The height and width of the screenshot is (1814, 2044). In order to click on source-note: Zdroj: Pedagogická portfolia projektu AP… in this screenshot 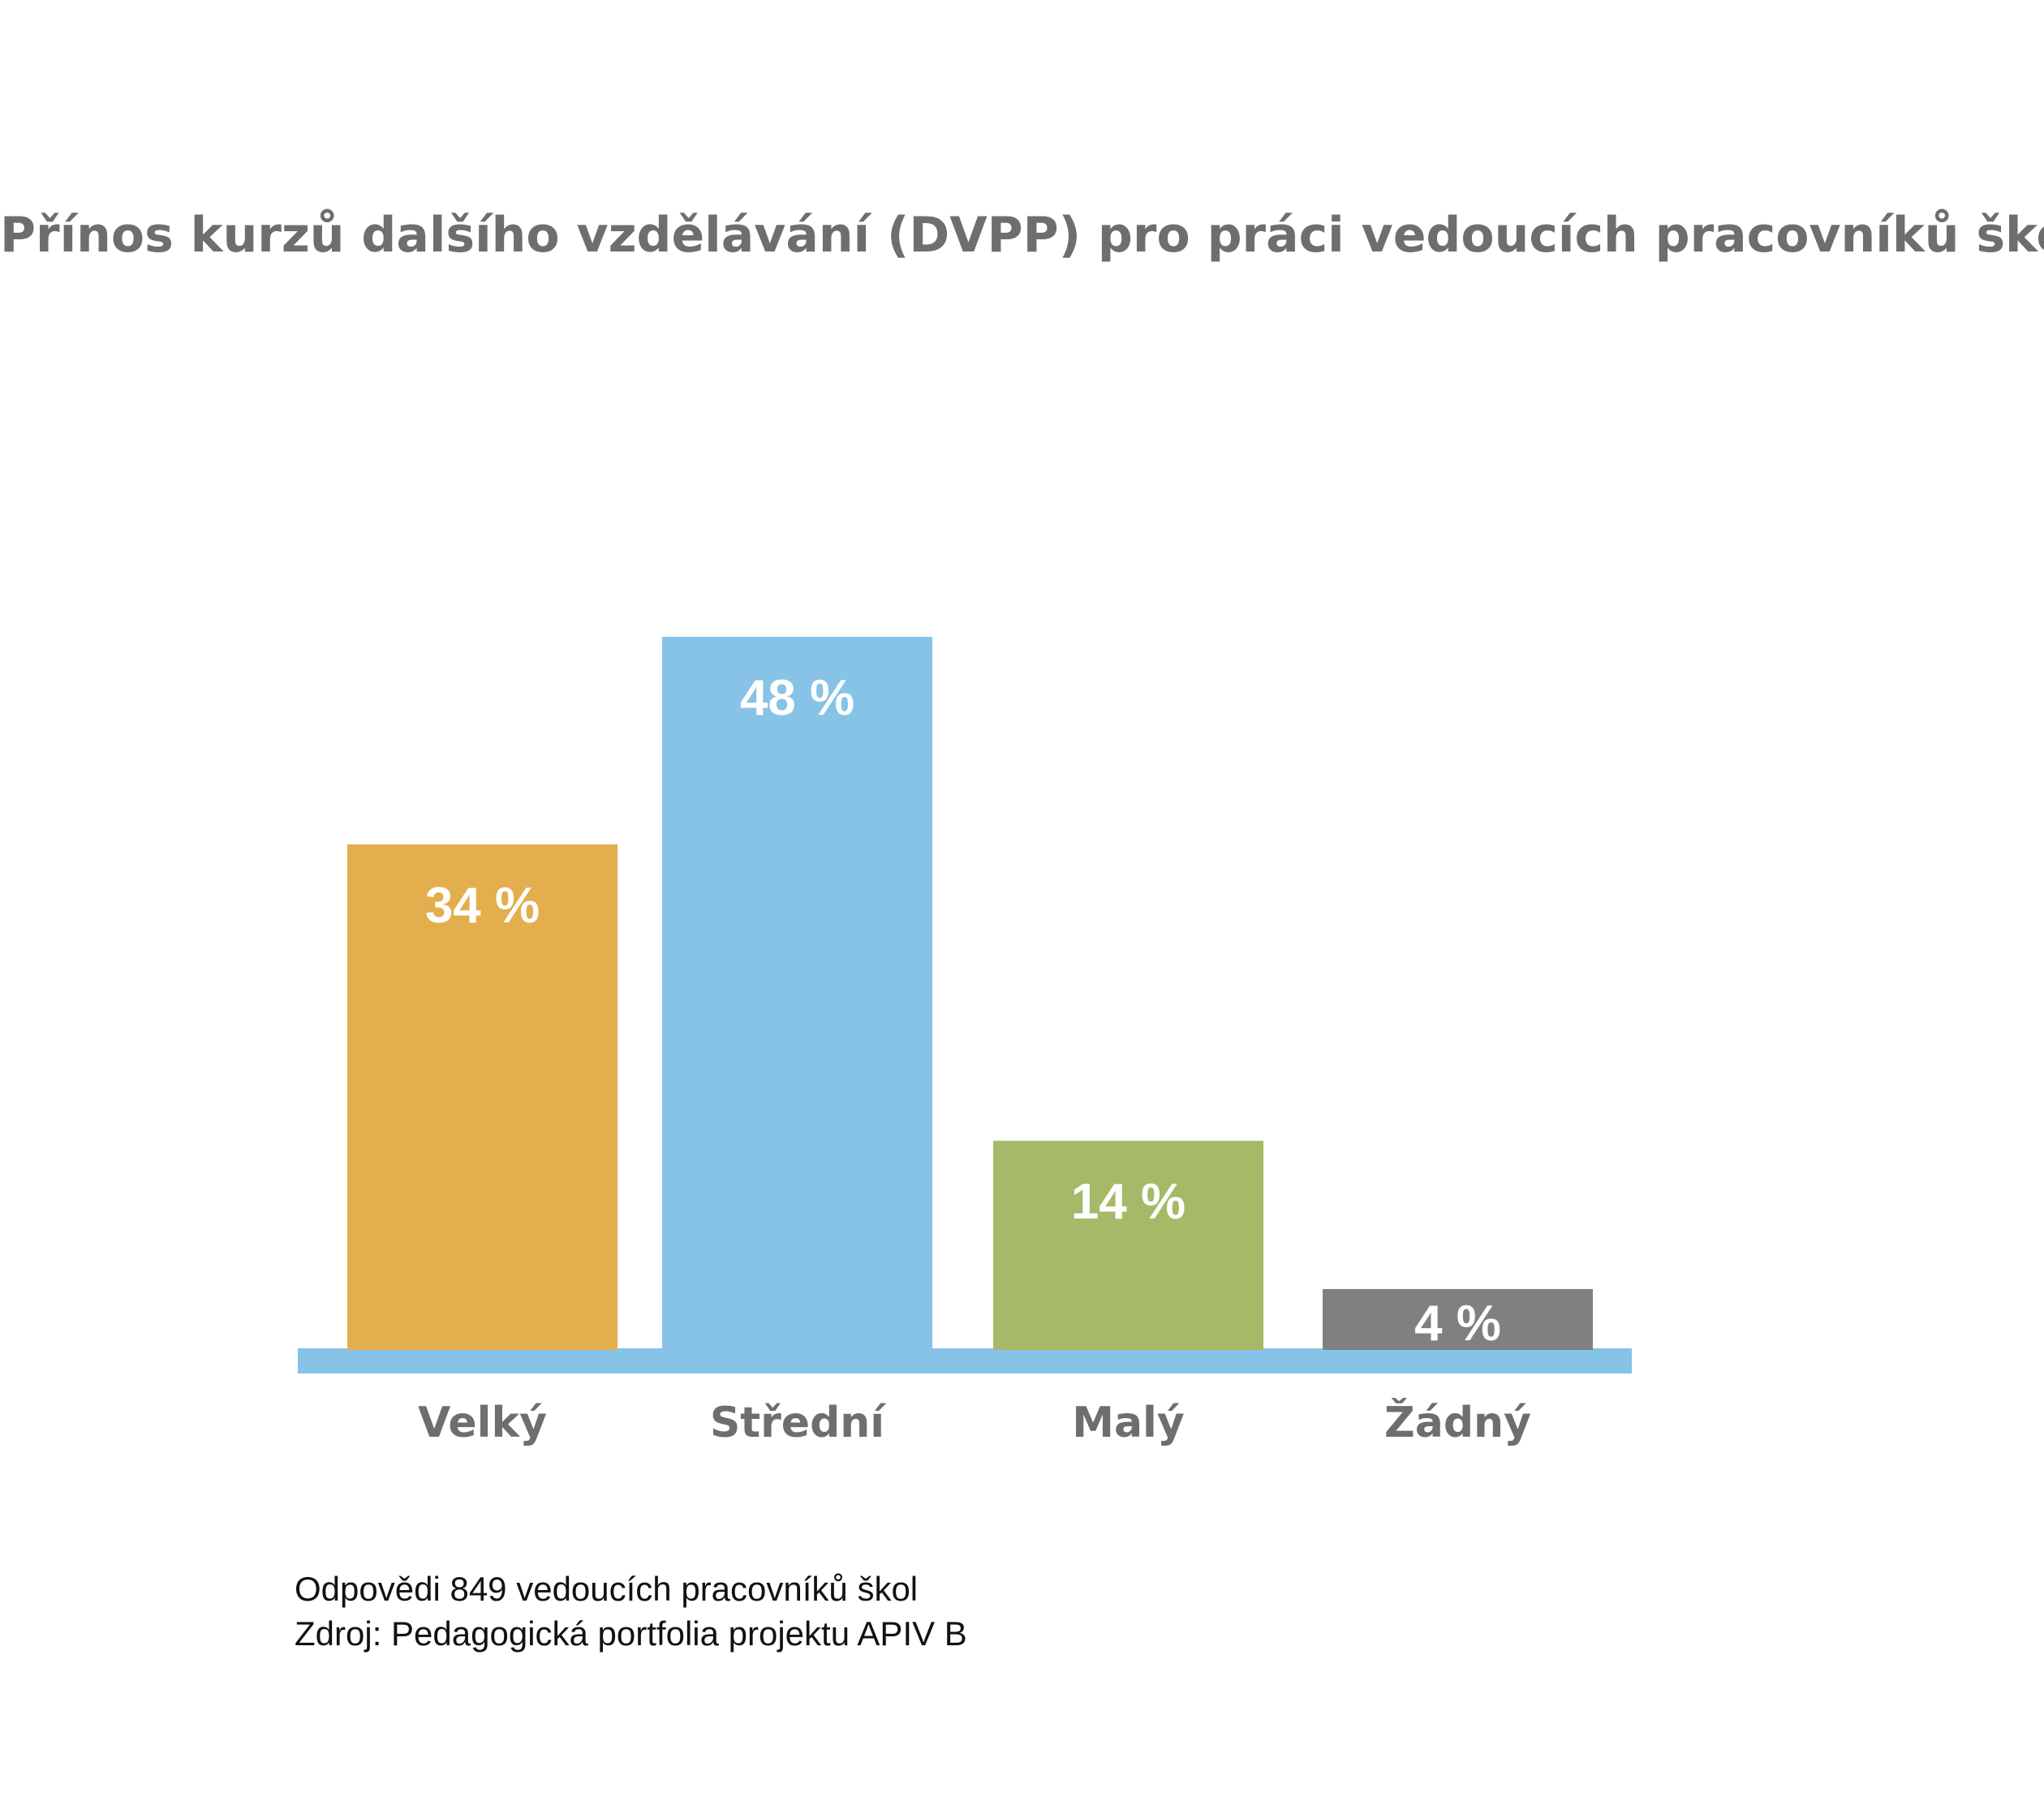, I will do `click(631, 1633)`.